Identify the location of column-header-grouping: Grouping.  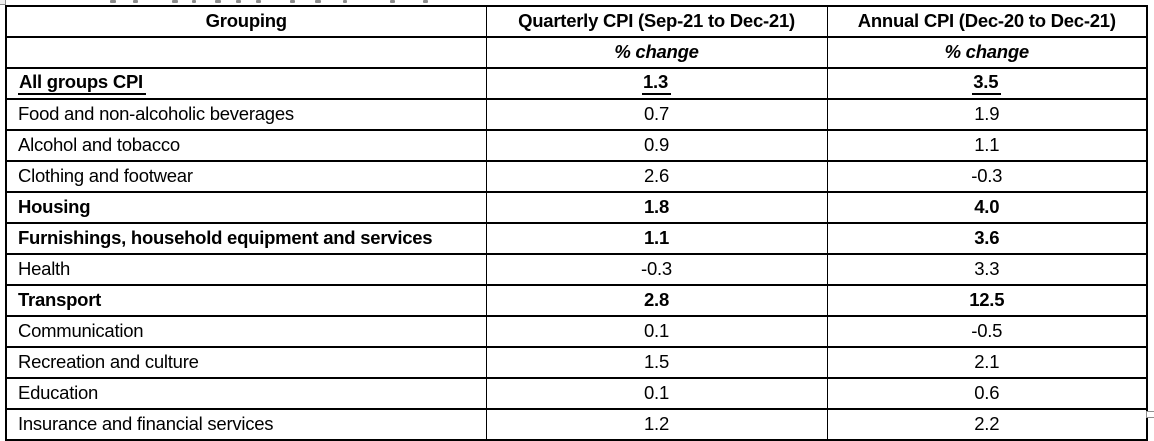
(246, 21).